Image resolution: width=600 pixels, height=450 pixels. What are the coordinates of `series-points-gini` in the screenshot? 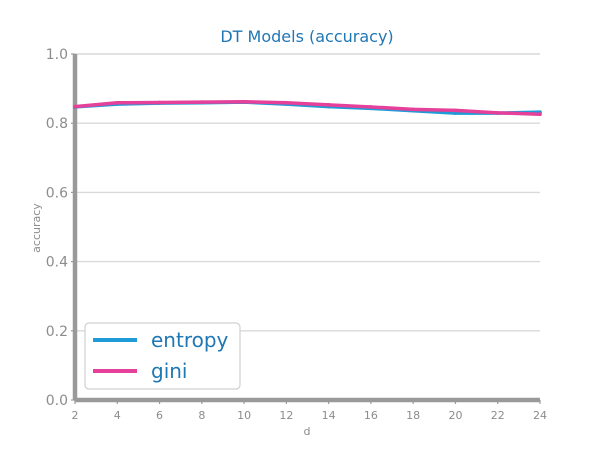 It's located at (307, 108).